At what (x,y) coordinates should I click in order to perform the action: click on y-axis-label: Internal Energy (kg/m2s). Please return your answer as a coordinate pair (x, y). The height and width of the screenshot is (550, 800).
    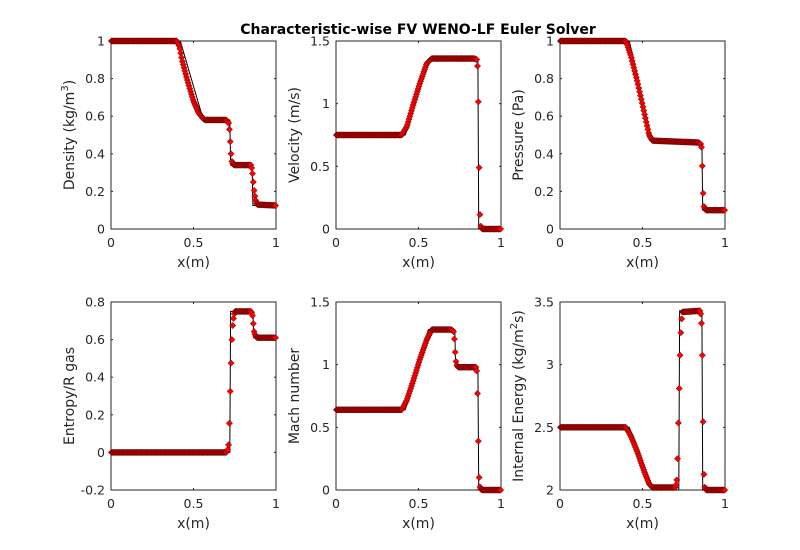
    Looking at the image, I should click on (518, 396).